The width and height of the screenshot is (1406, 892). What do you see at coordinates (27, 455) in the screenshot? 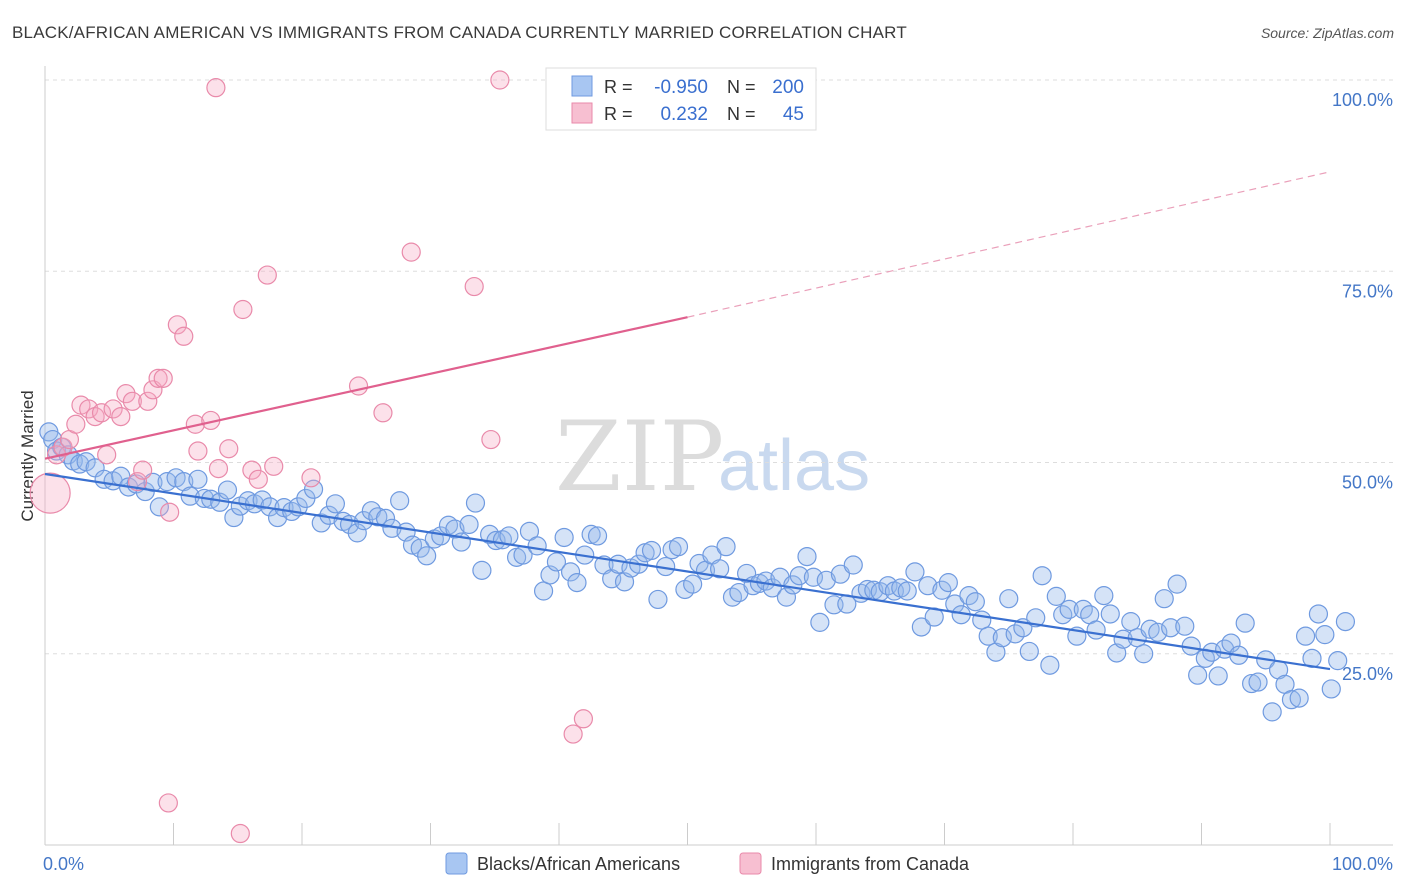
I see `y-axis-label: Currently Married` at bounding box center [27, 455].